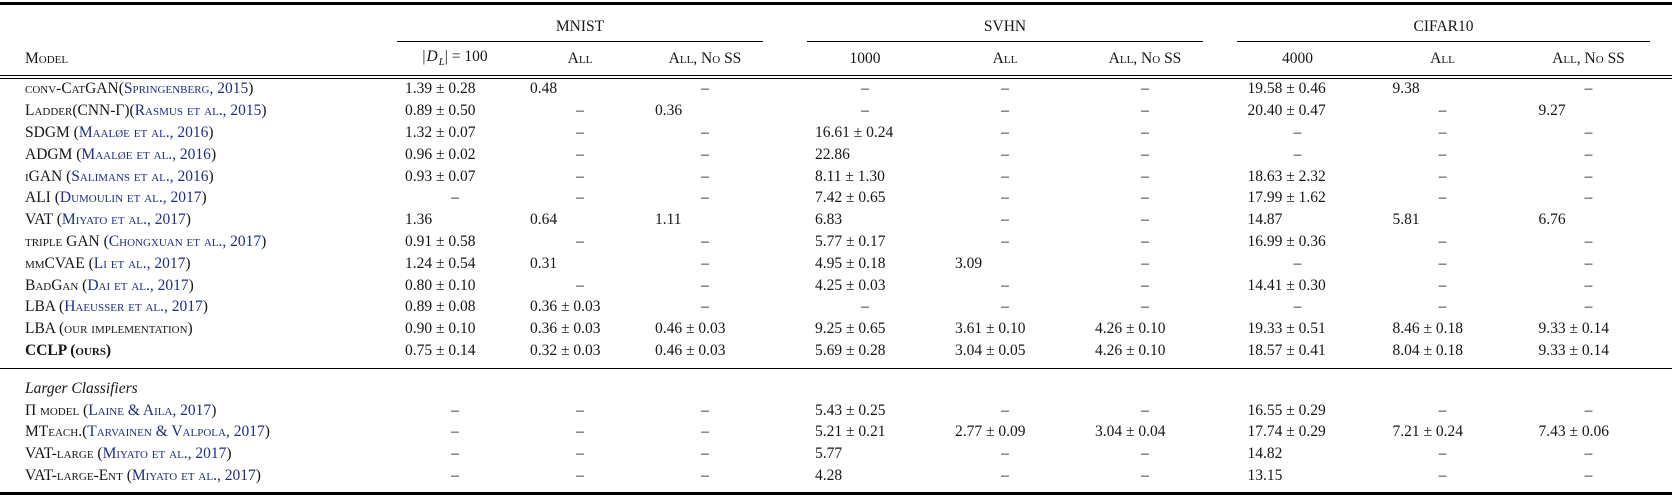 Image resolution: width=1672 pixels, height=495 pixels. I want to click on citation-link: Dai et al., 2017, so click(138, 285).